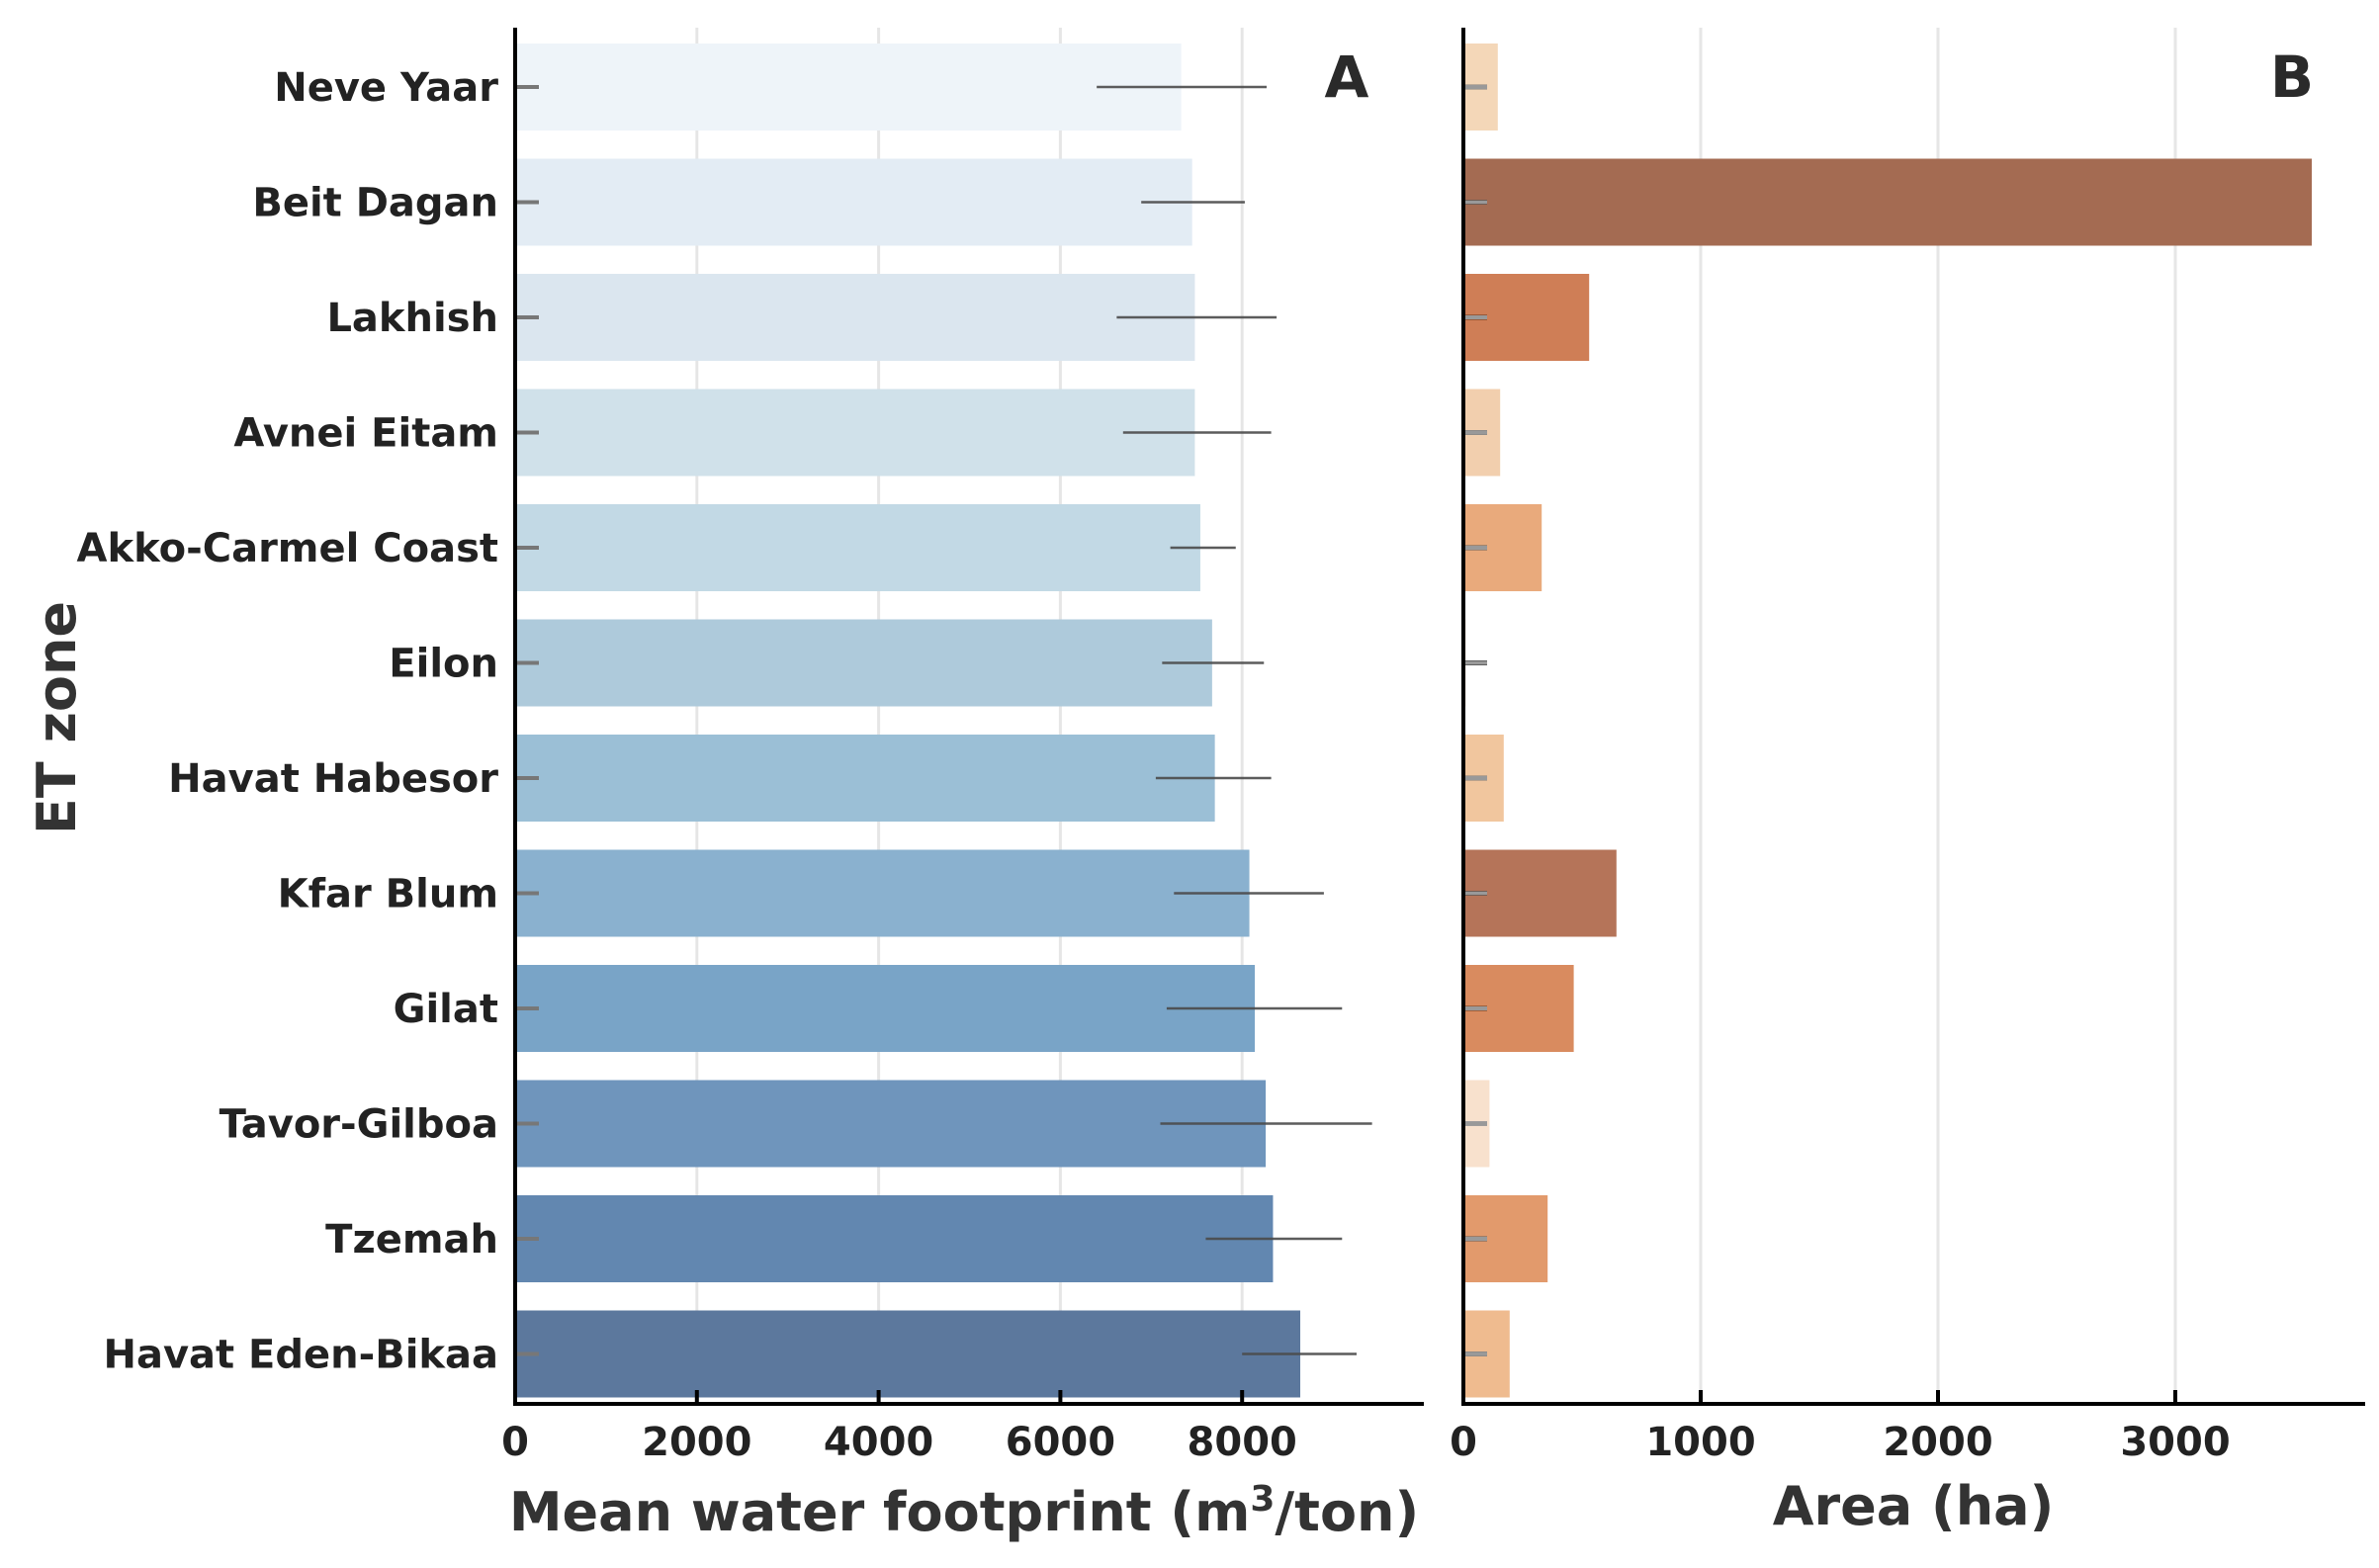 Image resolution: width=2379 pixels, height=1568 pixels. I want to click on panel-a-bar-akko-carmel-coast, so click(858, 547).